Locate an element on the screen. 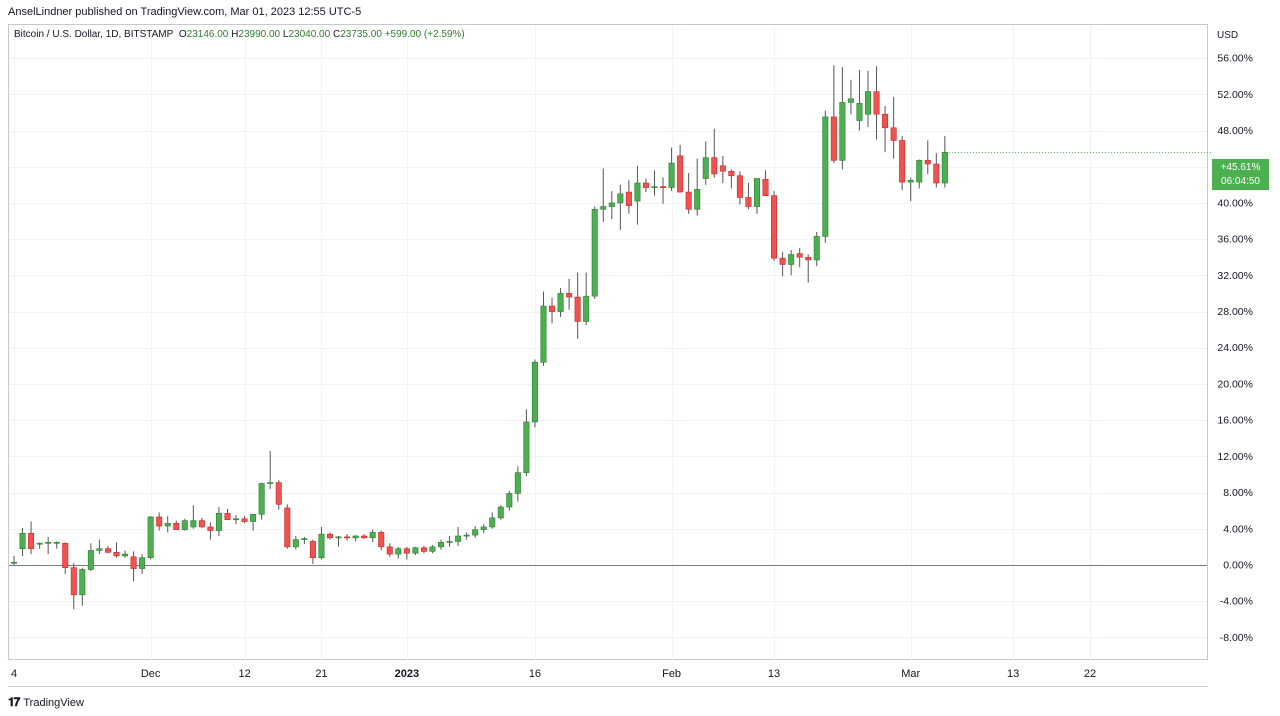 This screenshot has height=716, width=1280. footer-logo: 𝟏𝟕 TradingView is located at coordinates (46, 702).